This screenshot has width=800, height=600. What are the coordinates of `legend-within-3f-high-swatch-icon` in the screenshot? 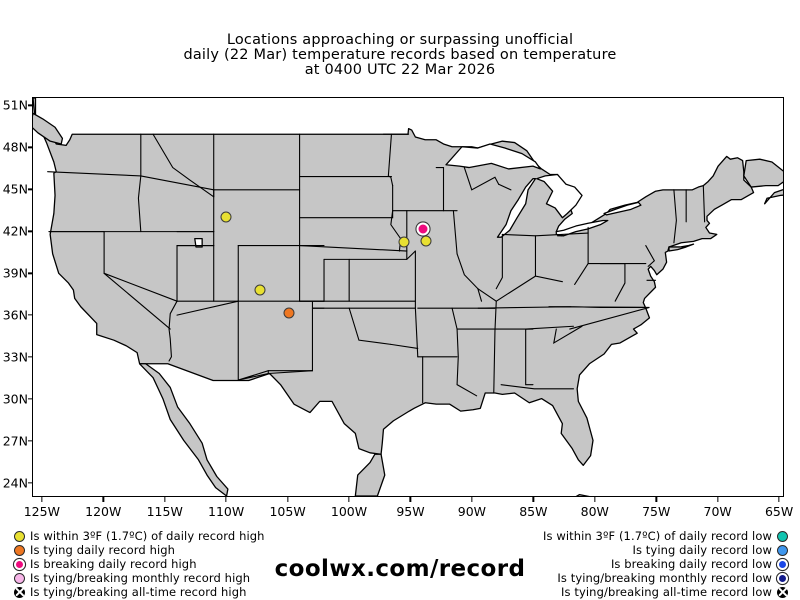 It's located at (19, 536).